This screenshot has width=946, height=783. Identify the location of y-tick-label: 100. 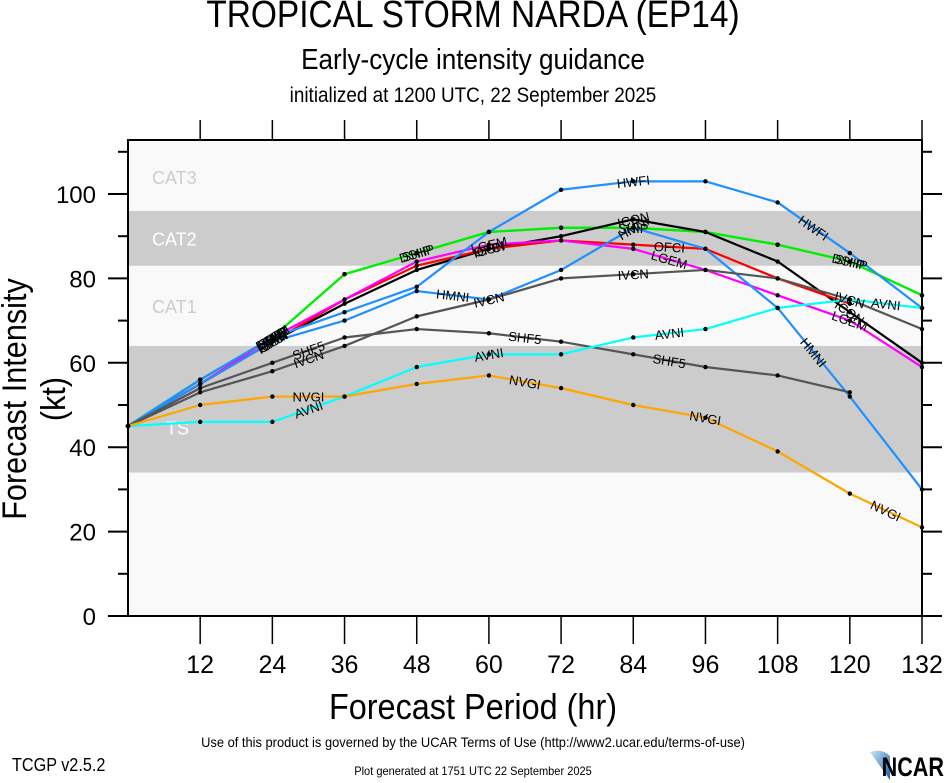
(76, 195).